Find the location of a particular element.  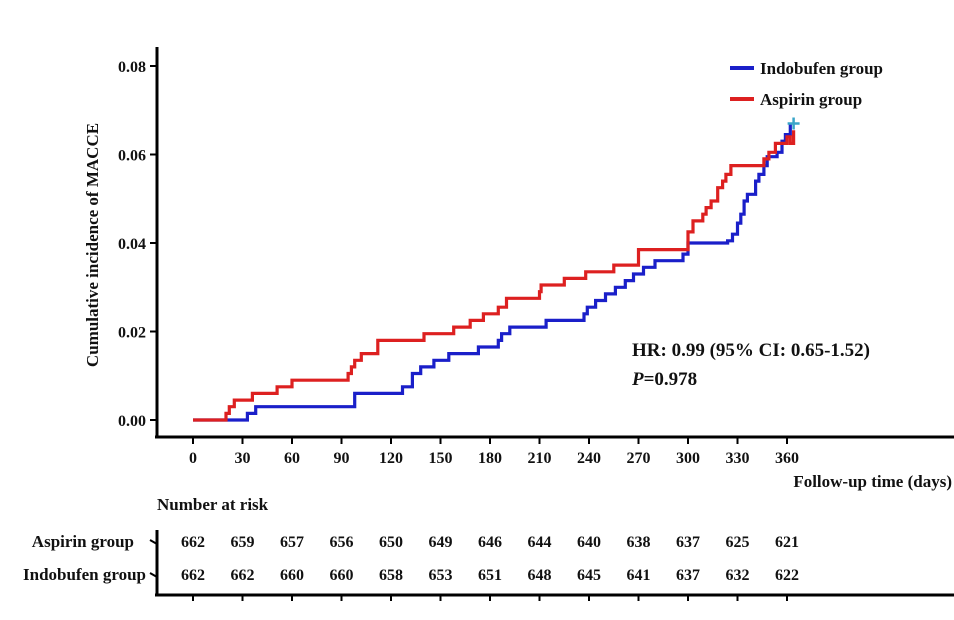

p-value-text: P=0.978 is located at coordinates (664, 379).